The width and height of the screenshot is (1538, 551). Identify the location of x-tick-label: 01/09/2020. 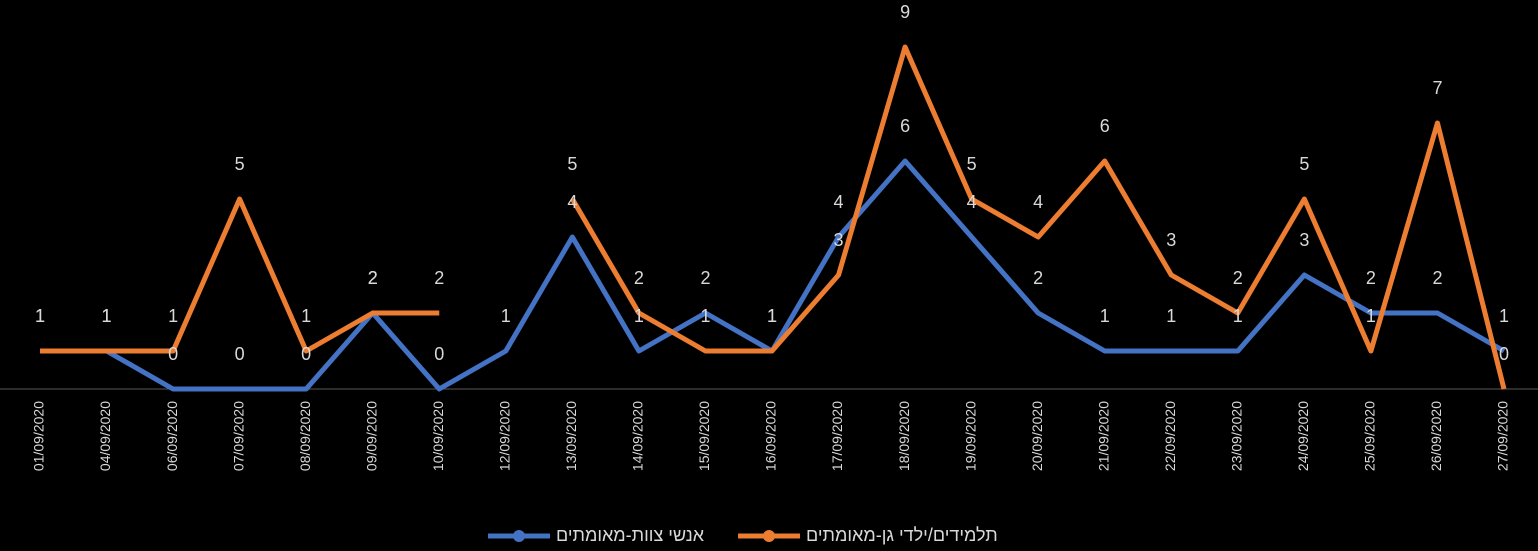
(39, 436).